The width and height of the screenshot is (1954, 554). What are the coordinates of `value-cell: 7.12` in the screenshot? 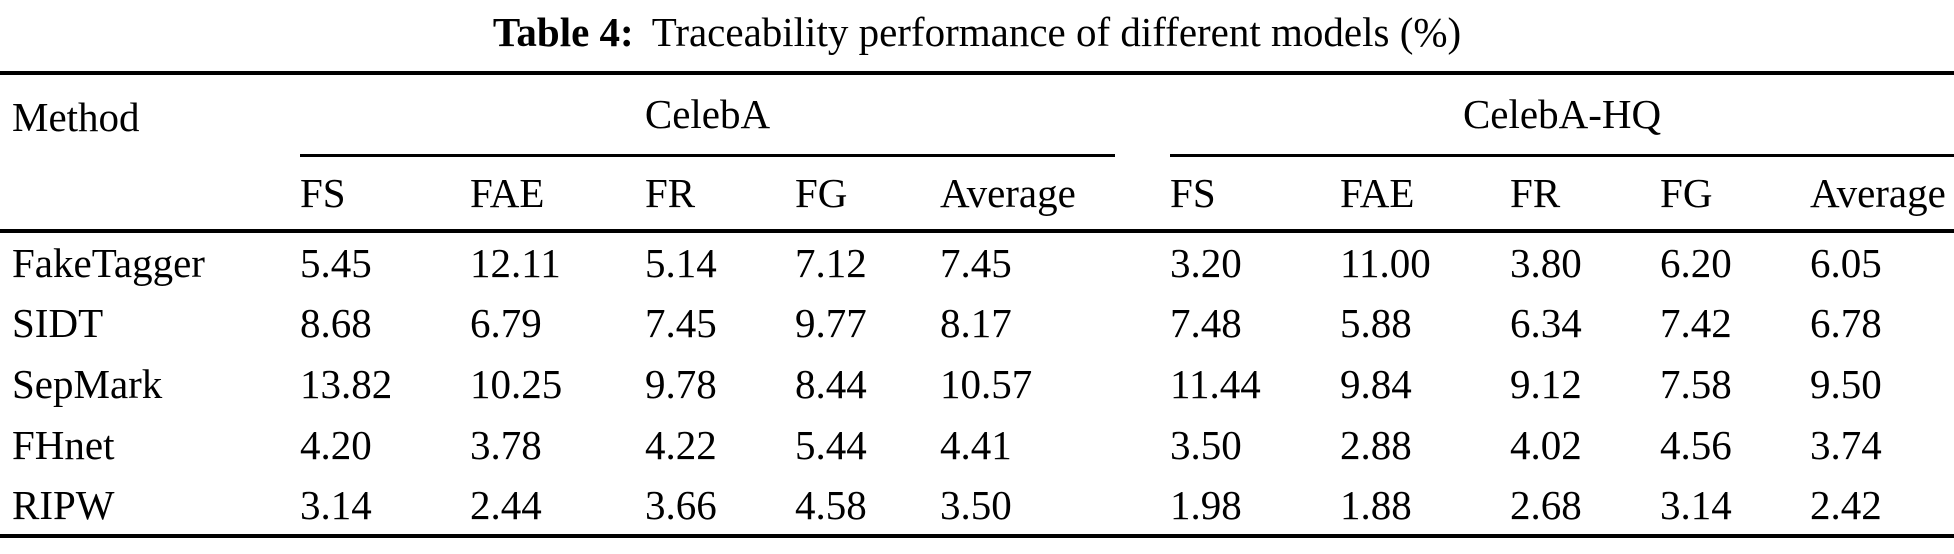 It's located at (867, 260).